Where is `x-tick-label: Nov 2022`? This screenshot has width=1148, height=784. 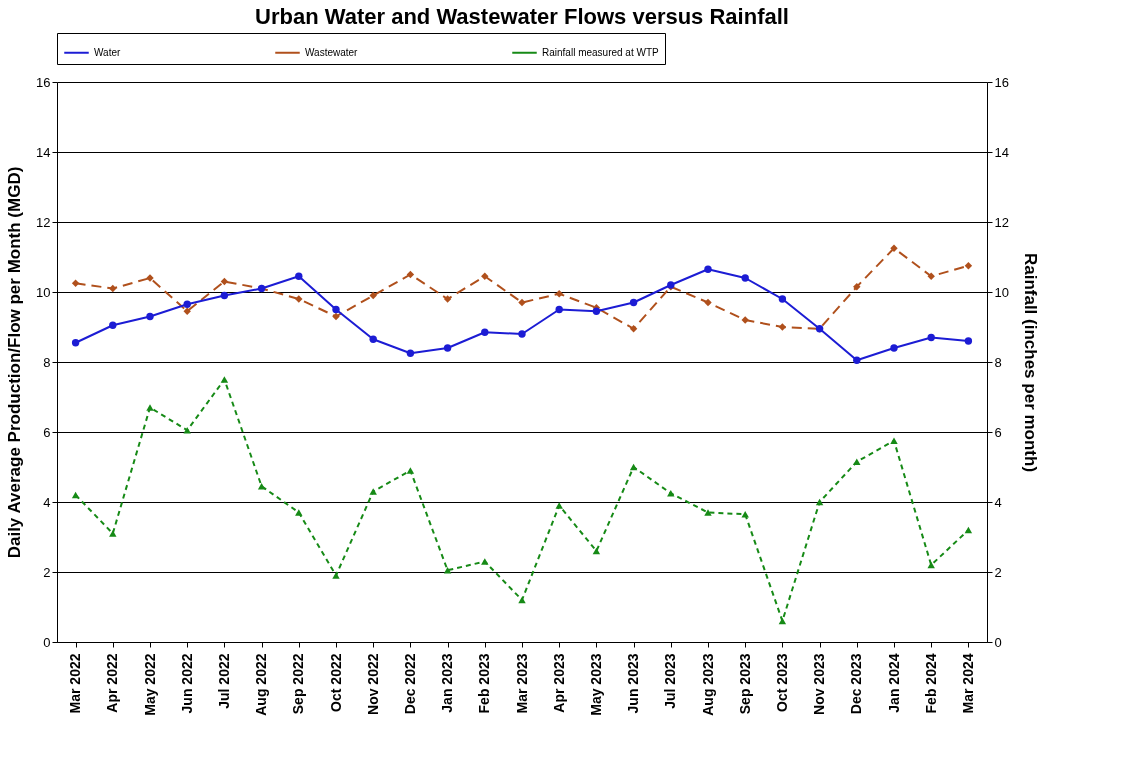
x-tick-label: Nov 2022 is located at coordinates (372, 684).